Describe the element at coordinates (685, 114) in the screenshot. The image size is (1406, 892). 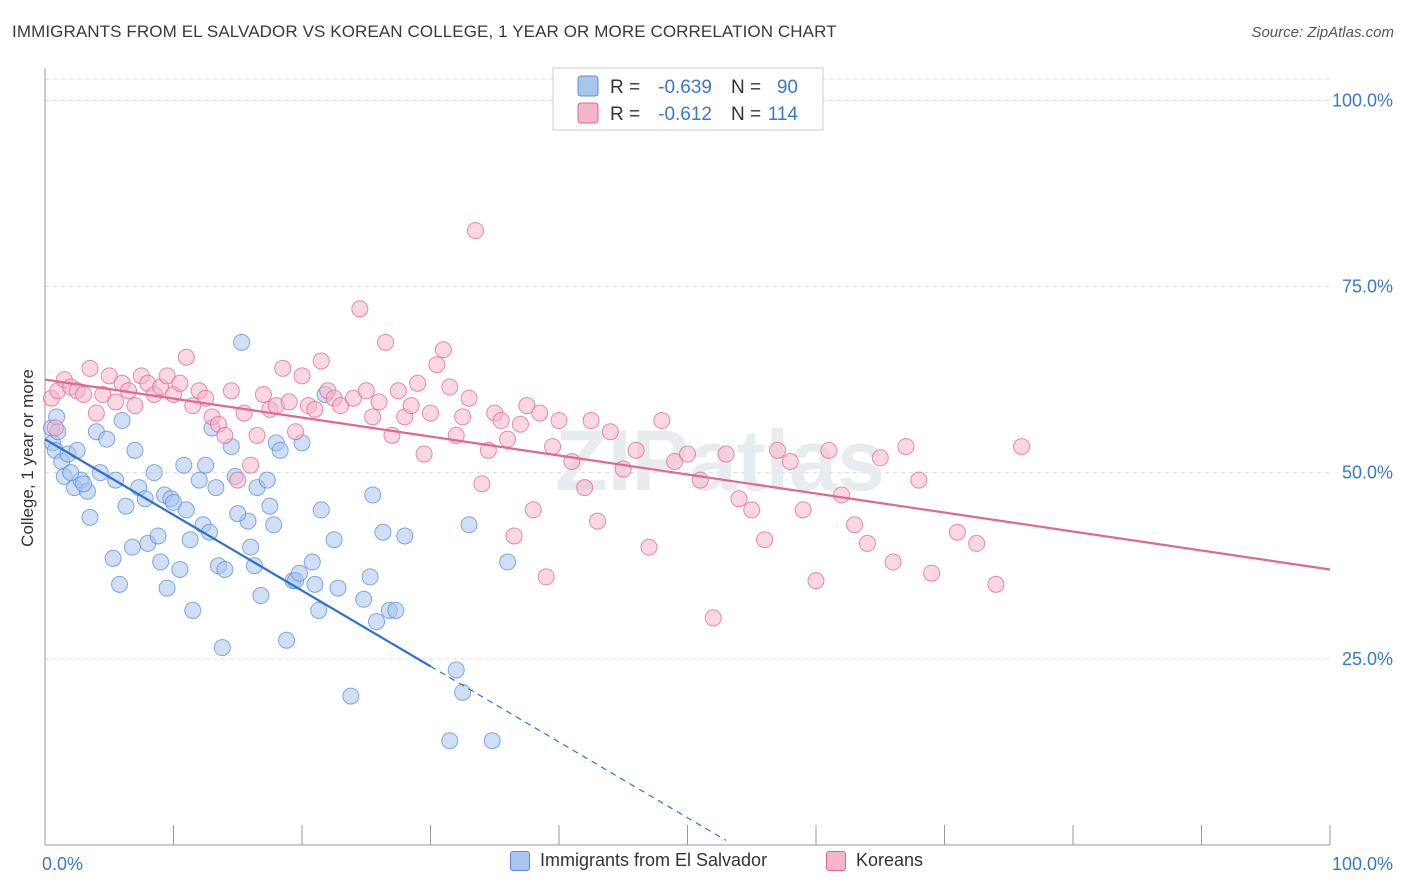
I see `legend-r-value: -0.612` at that location.